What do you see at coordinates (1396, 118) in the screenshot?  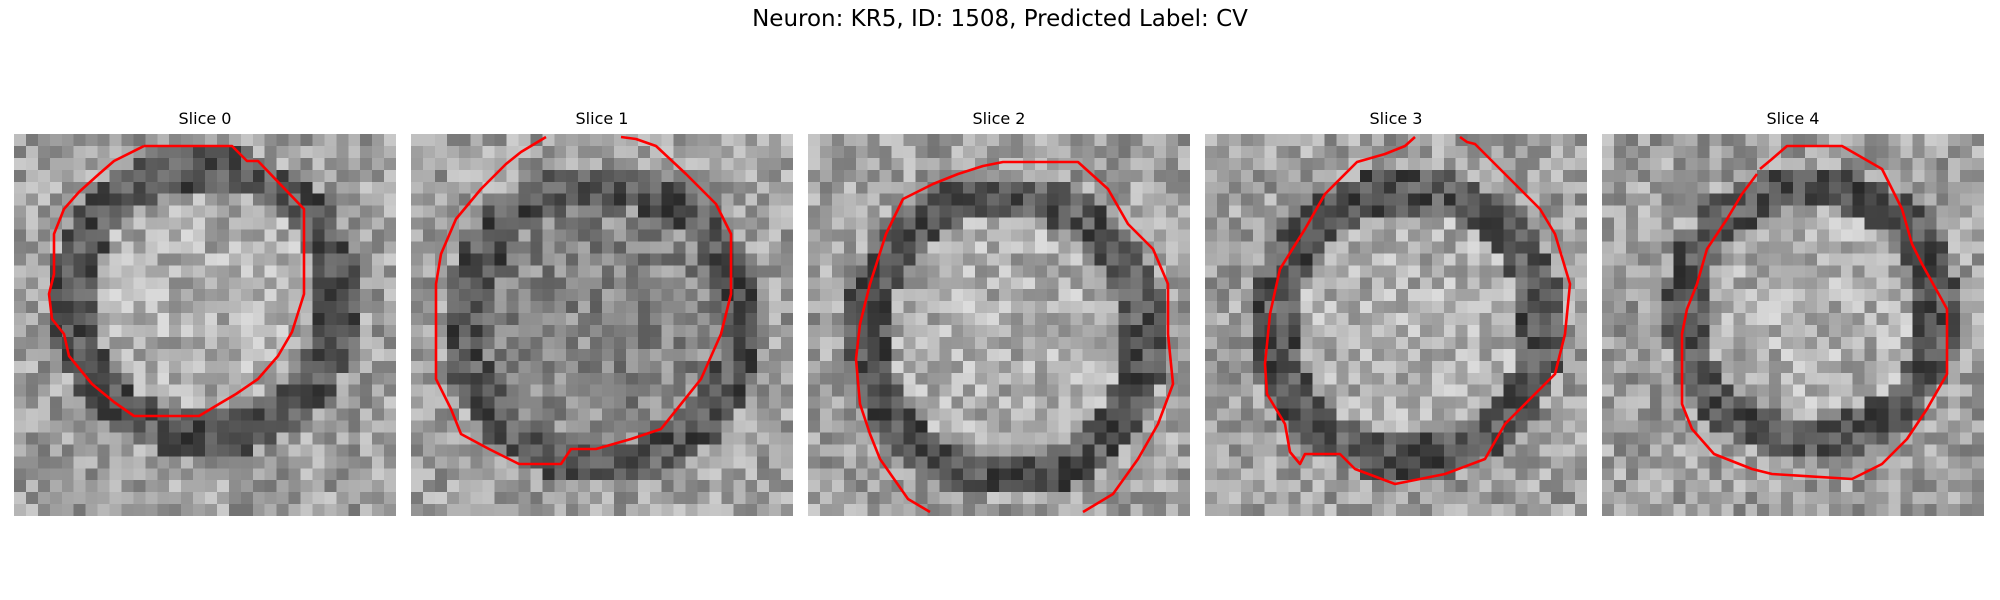 I see `slice-title: Slice 3` at bounding box center [1396, 118].